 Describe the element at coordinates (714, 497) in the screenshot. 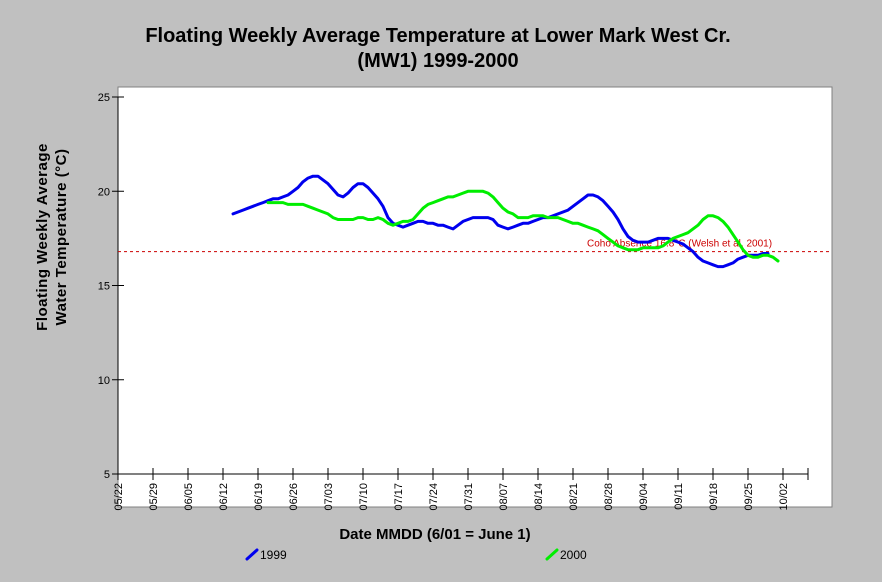

I see `x-tick-label: 09/18` at that location.